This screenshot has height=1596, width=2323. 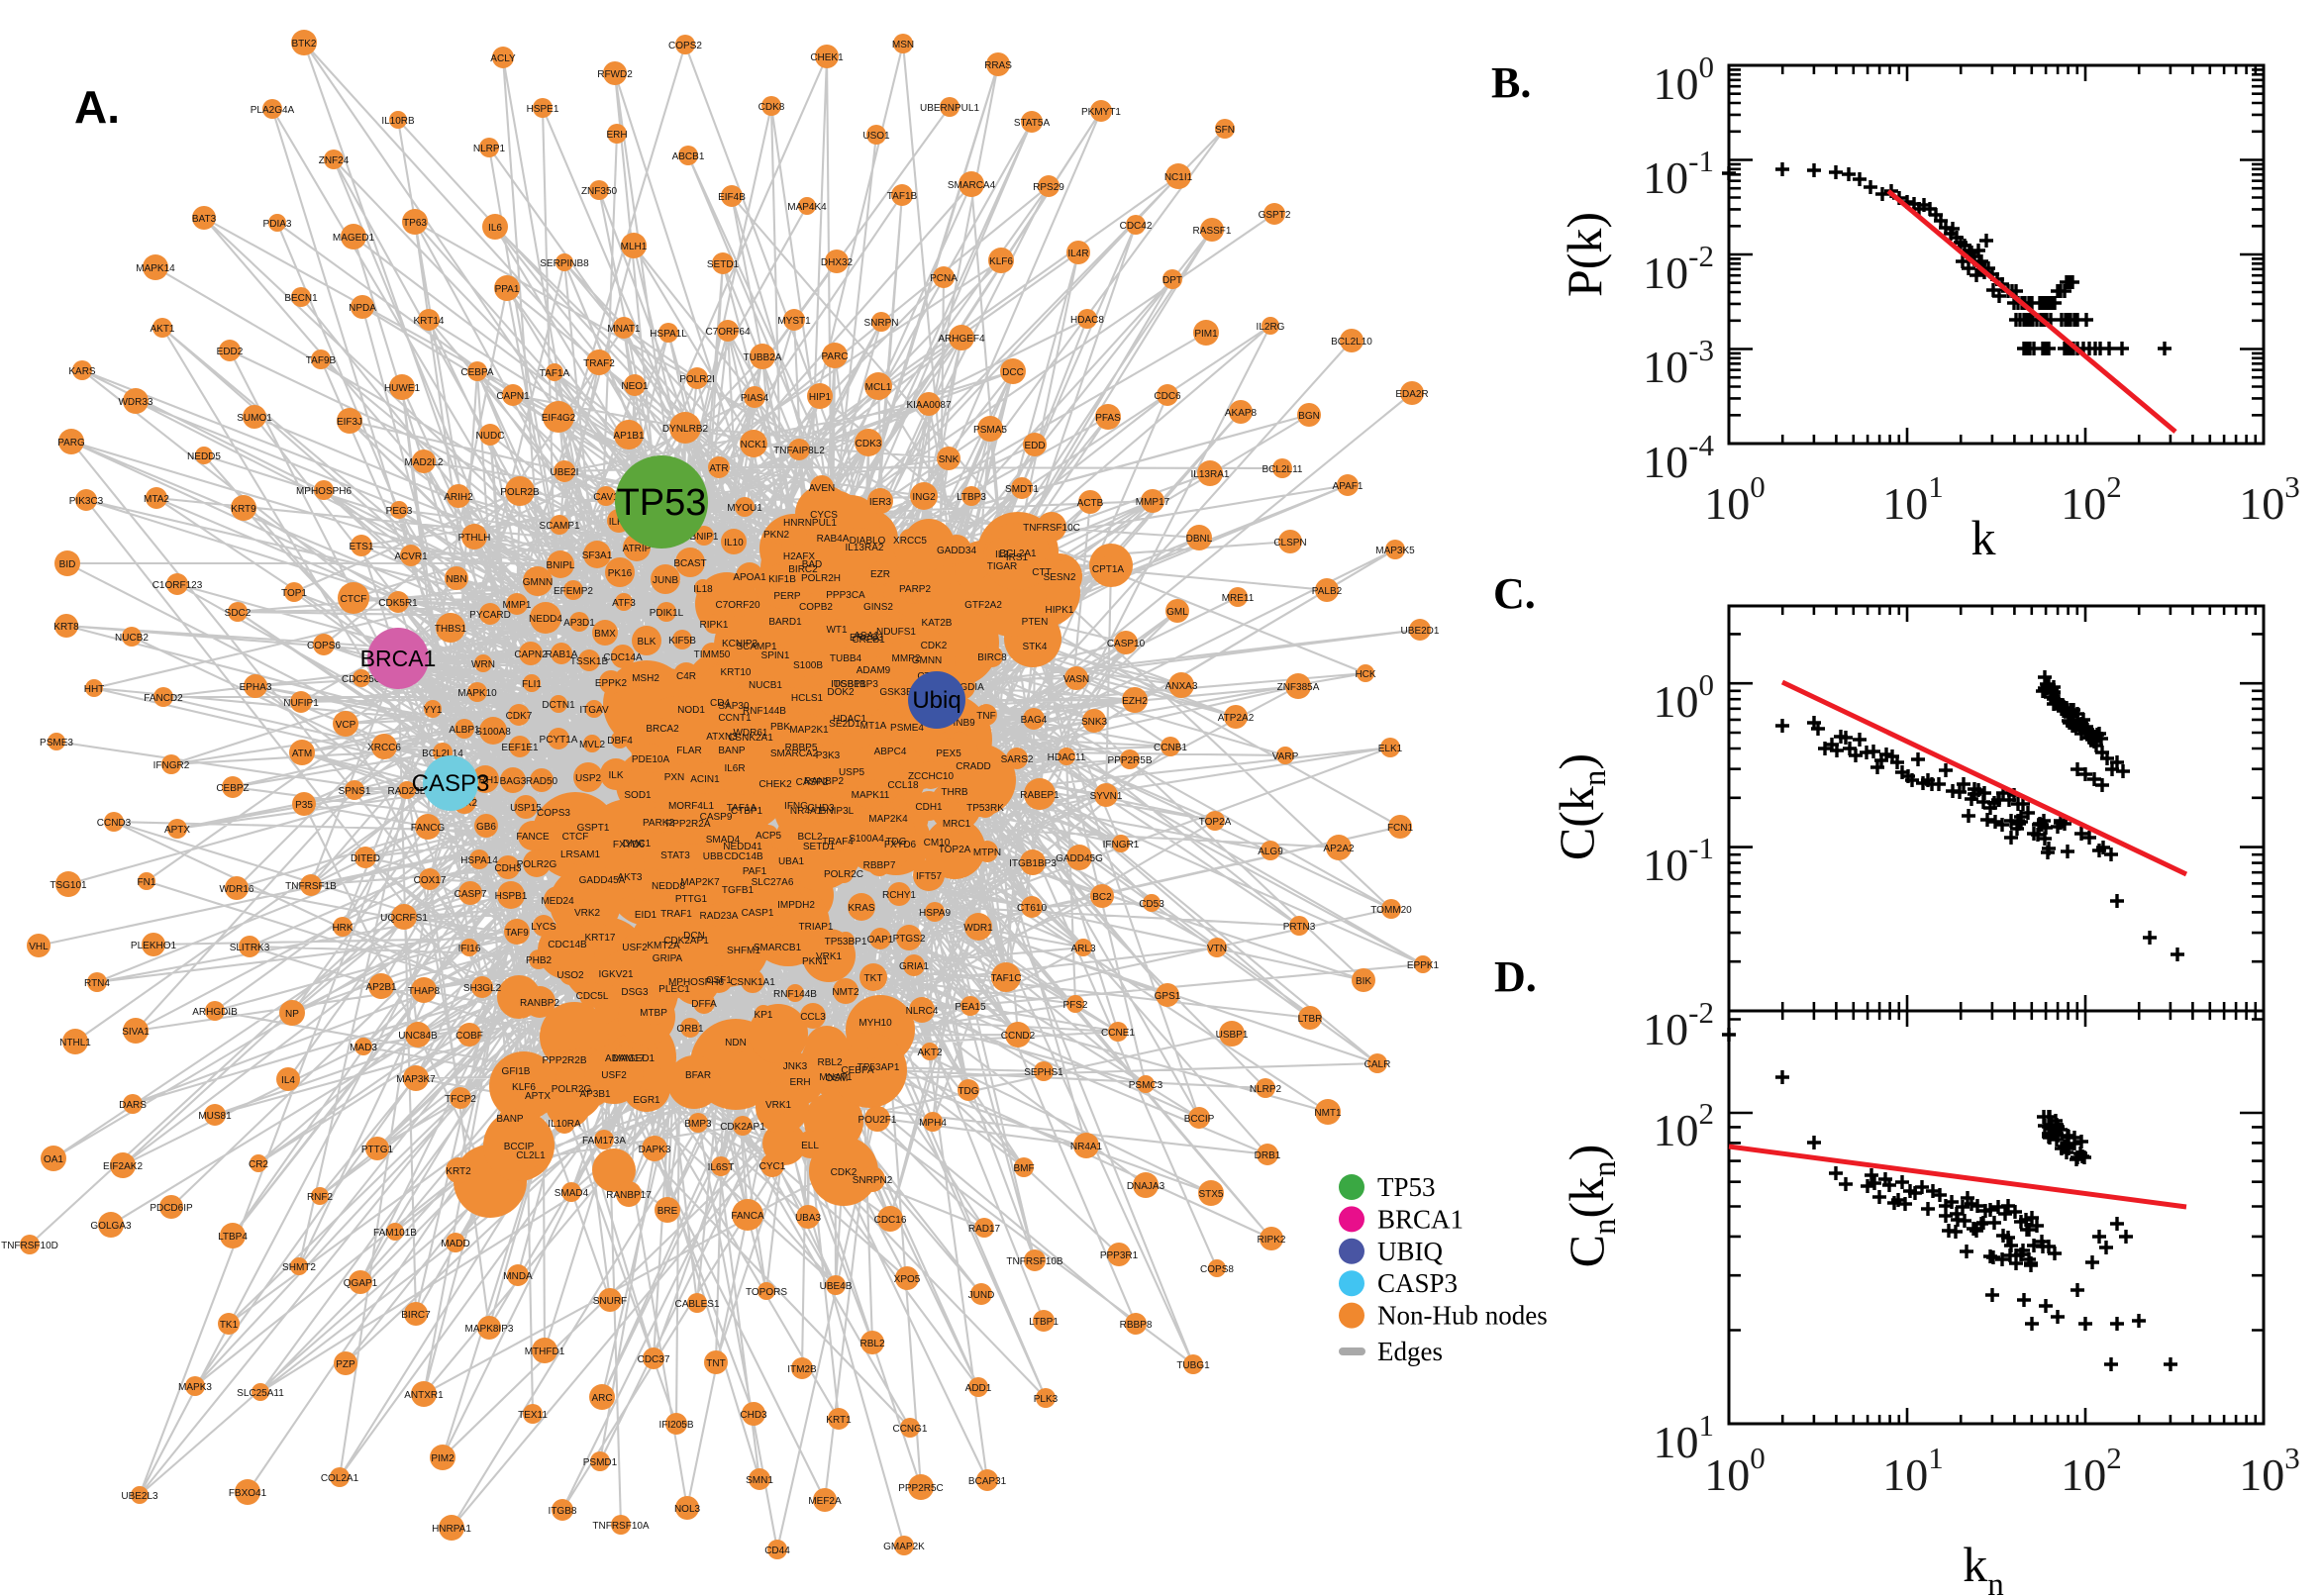 What do you see at coordinates (802, 1369) in the screenshot?
I see `svg-text: ITM2B` at bounding box center [802, 1369].